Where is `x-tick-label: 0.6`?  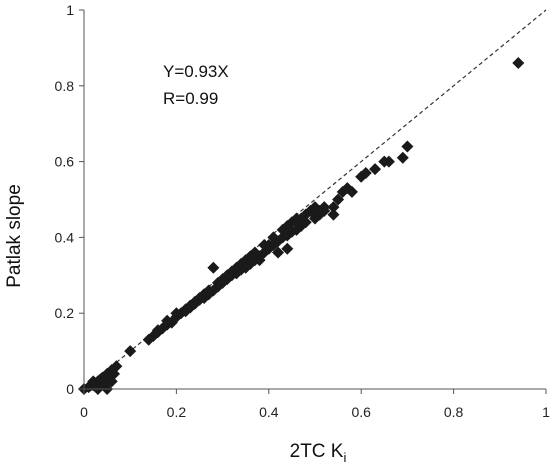
x-tick-label: 0.6 is located at coordinates (361, 412).